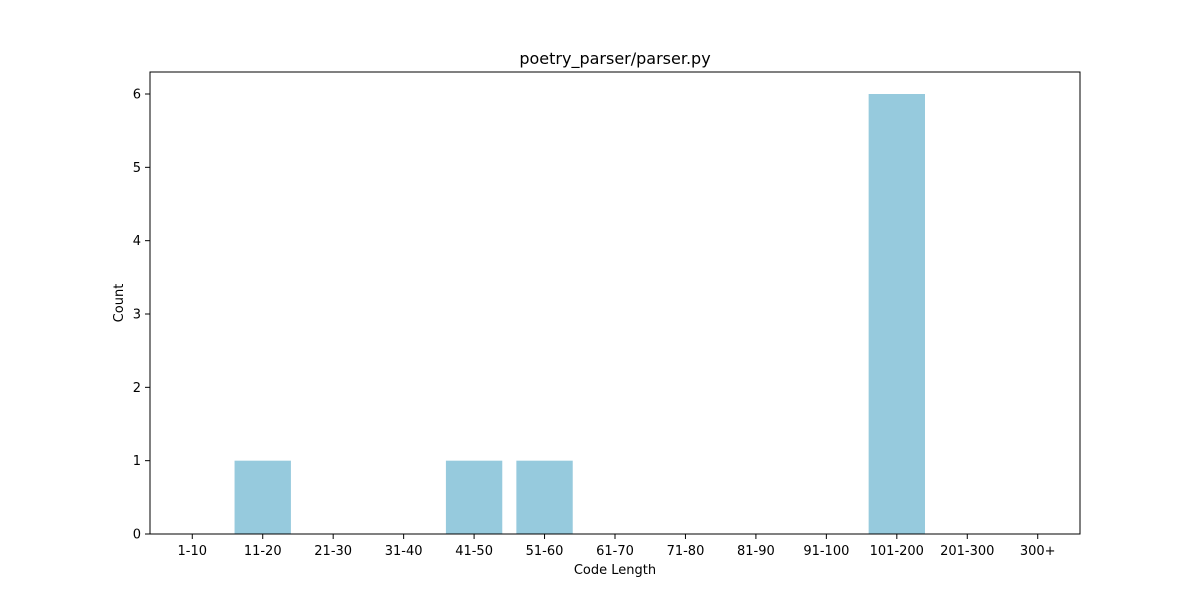 The width and height of the screenshot is (1200, 604). Describe the element at coordinates (137, 461) in the screenshot. I see `y-tick-label: 1` at that location.